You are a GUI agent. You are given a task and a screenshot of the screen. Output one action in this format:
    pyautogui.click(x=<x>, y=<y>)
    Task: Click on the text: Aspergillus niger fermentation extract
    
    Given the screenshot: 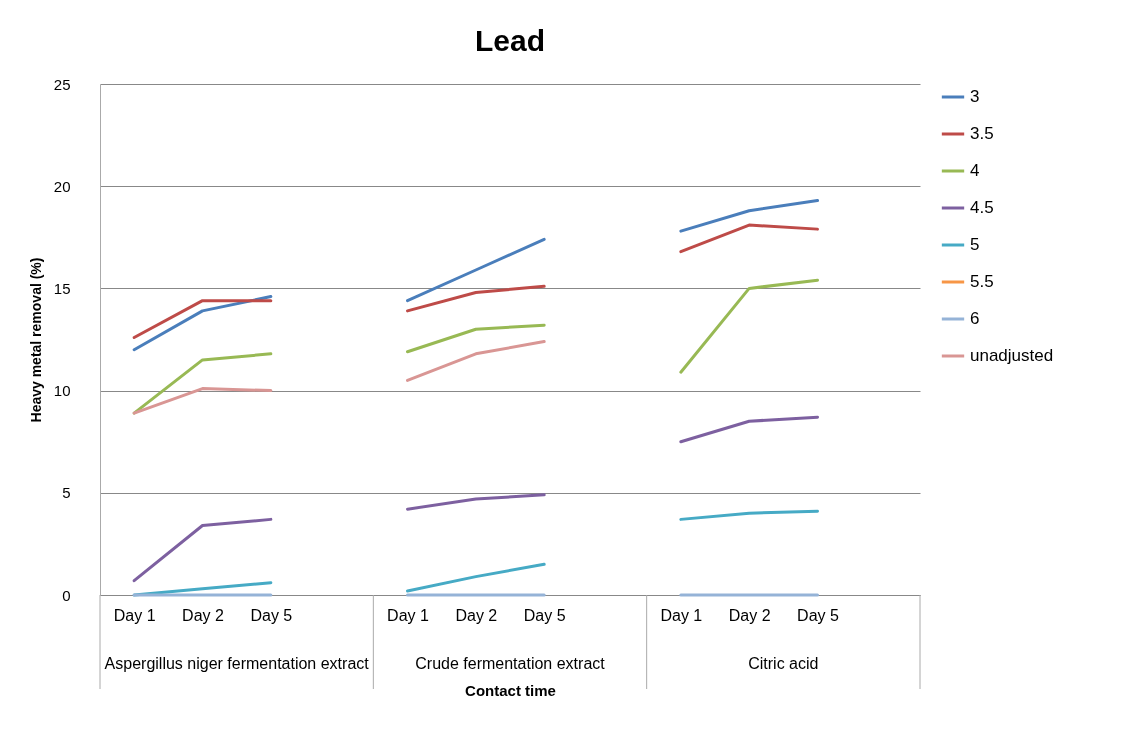 What is the action you would take?
    pyautogui.click(x=237, y=663)
    